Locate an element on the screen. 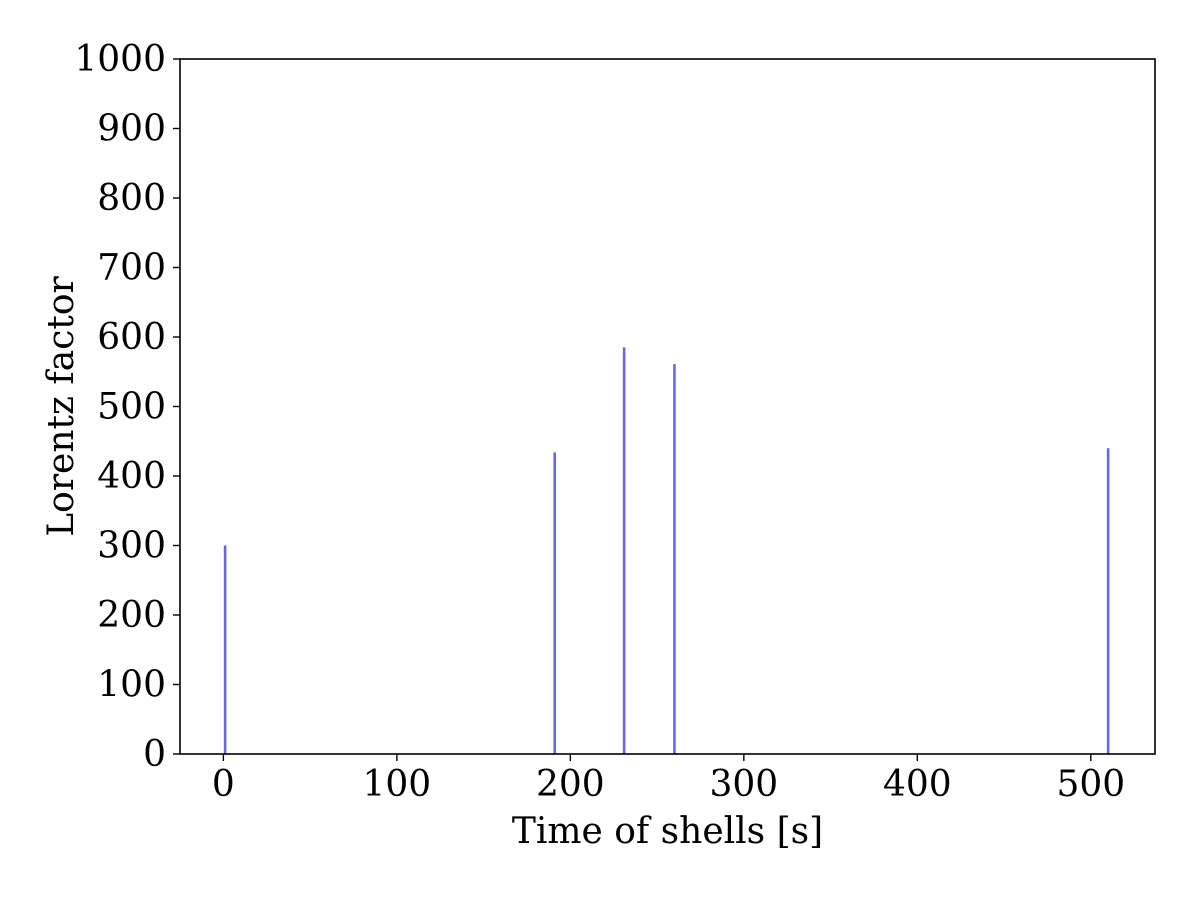 The image size is (1200, 900). y-tick-label: 0 is located at coordinates (154, 754).